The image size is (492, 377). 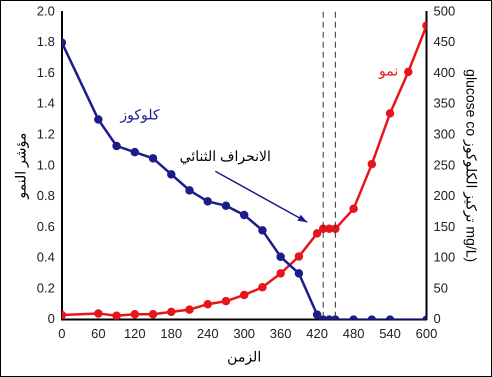 What do you see at coordinates (317, 333) in the screenshot?
I see `x-tick-label: 420` at bounding box center [317, 333].